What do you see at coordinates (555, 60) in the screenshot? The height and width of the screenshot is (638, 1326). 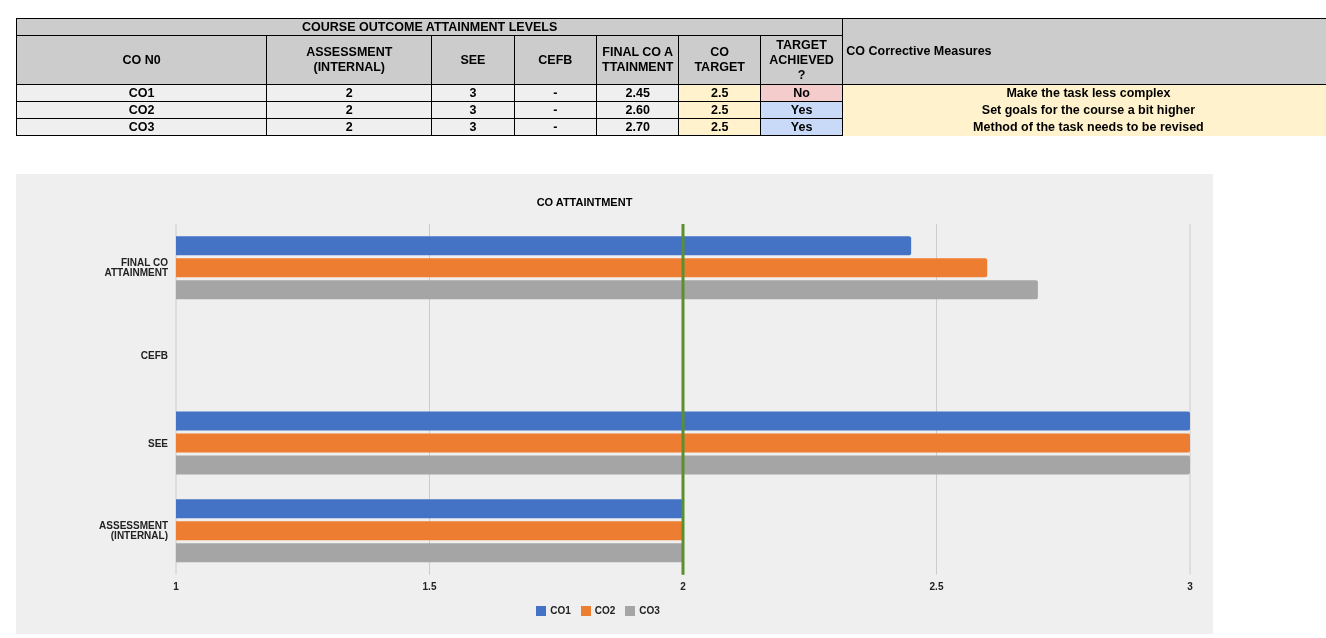 I see `category-label: CEFB` at bounding box center [555, 60].